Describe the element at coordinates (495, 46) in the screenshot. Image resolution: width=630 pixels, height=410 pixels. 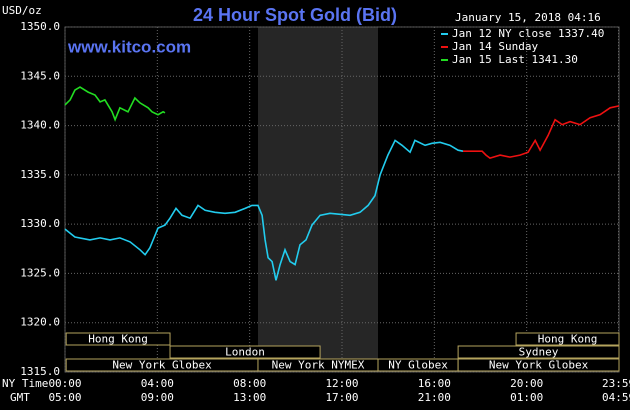
I see `legend-label: Jan 14 Sunday` at that location.